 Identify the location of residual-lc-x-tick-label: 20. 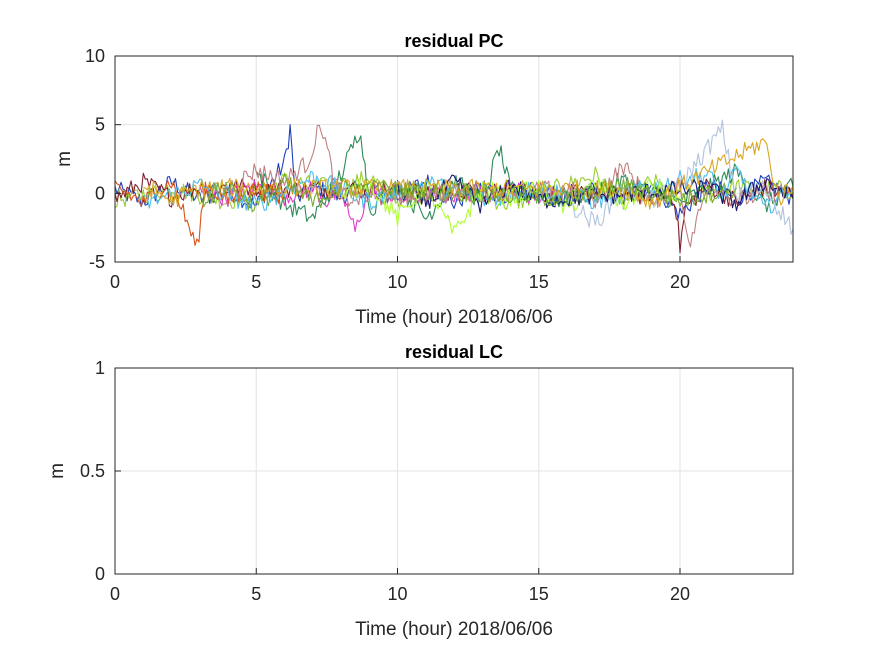
(680, 594).